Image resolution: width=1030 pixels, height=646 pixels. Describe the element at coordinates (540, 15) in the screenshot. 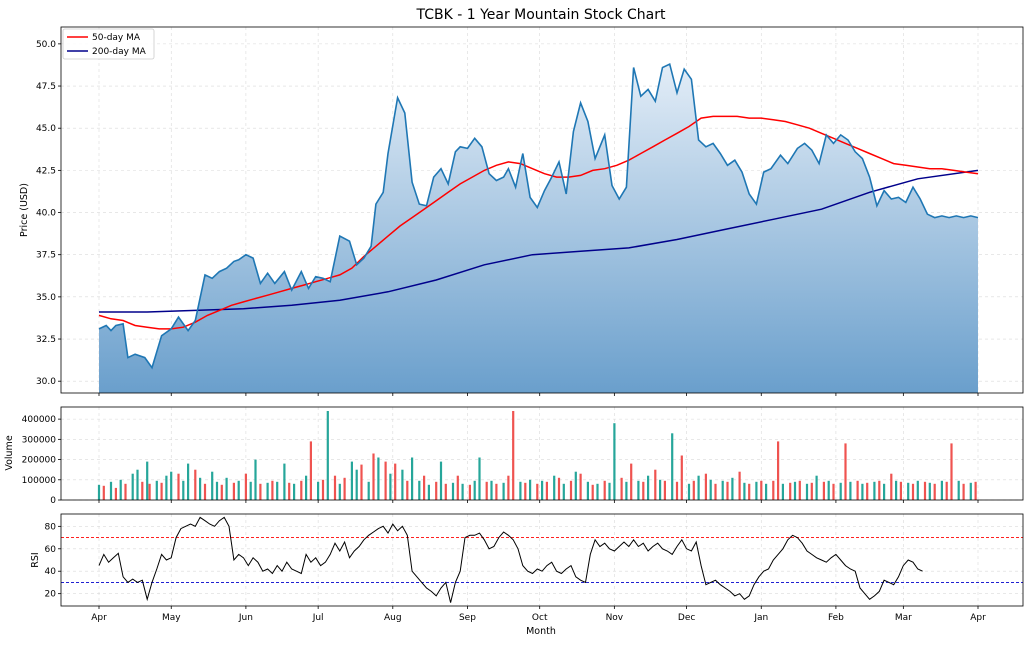

I see `chart-title: TCBK - 1 Year Mountain Stock Chart` at that location.